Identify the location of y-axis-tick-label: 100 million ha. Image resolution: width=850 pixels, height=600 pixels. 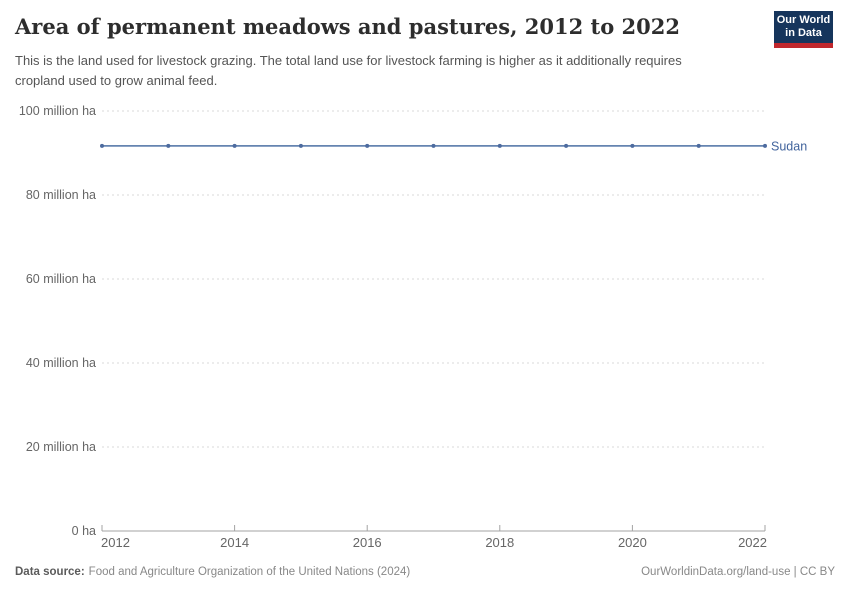
(57, 111).